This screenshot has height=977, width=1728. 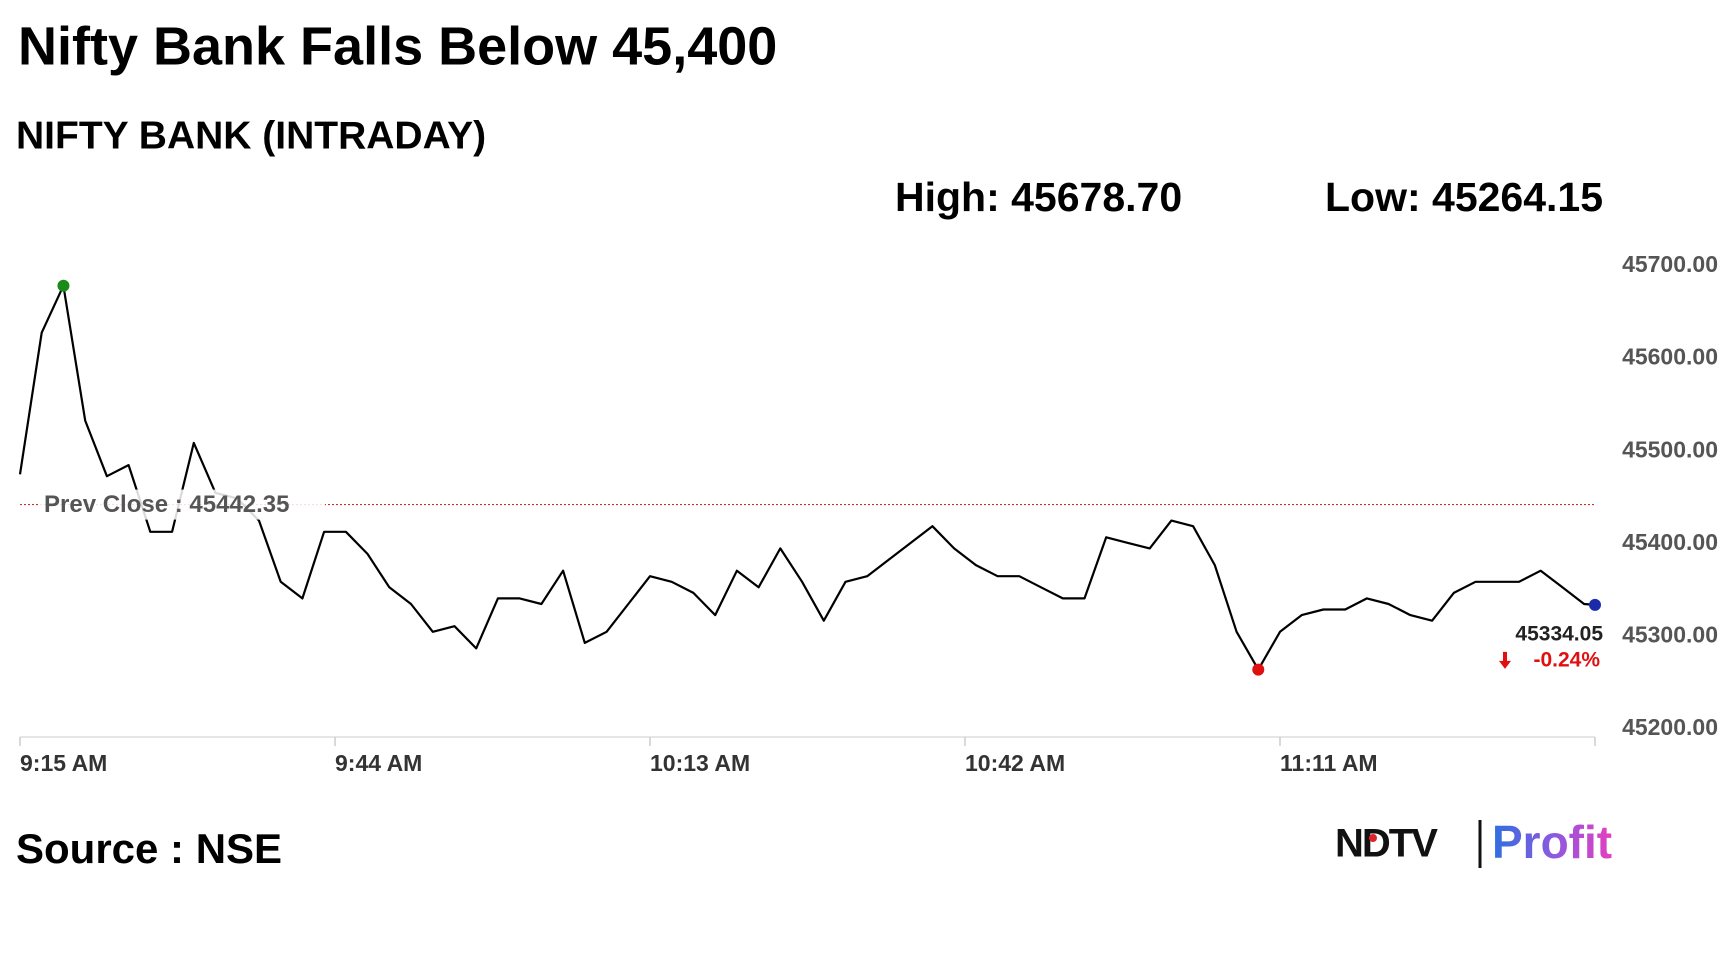 I want to click on low-label: Low: 45264.15, so click(x=1464, y=197).